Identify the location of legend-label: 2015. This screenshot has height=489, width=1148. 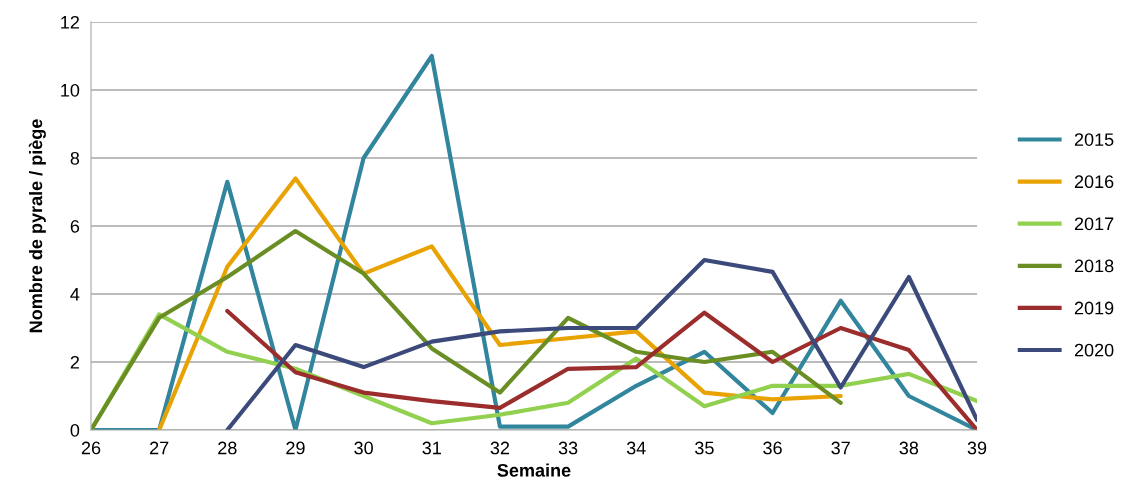
(1094, 139).